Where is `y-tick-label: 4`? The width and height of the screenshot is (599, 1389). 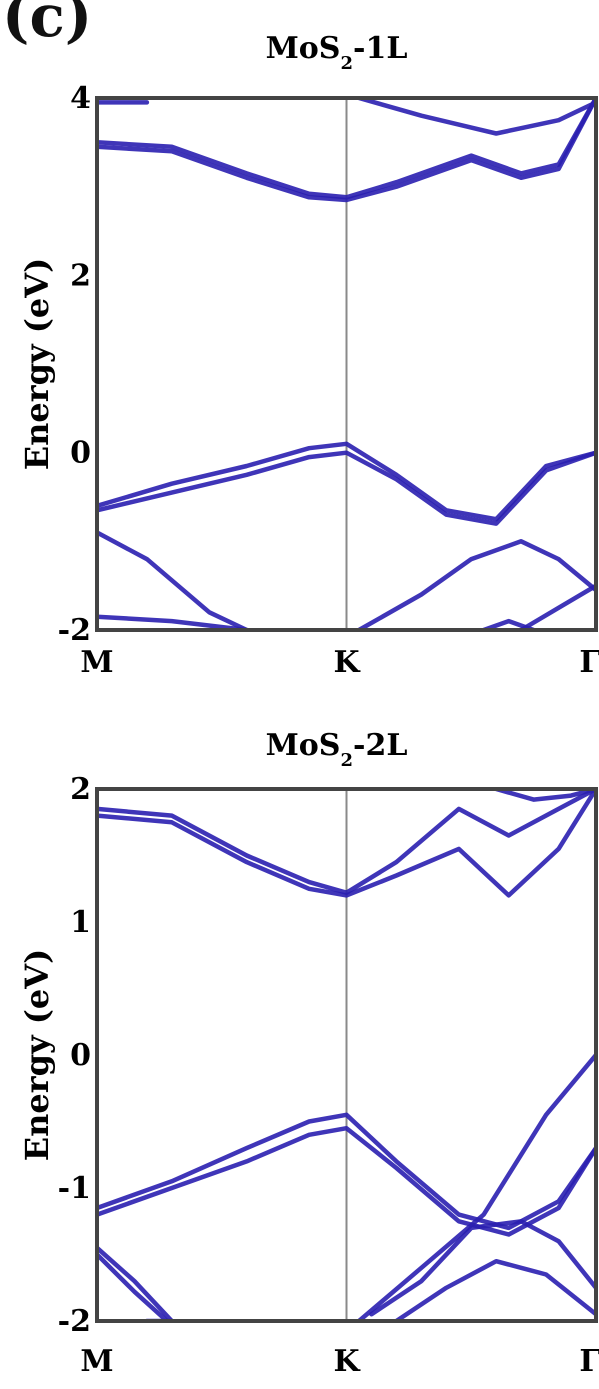 y-tick-label: 4 is located at coordinates (80, 98).